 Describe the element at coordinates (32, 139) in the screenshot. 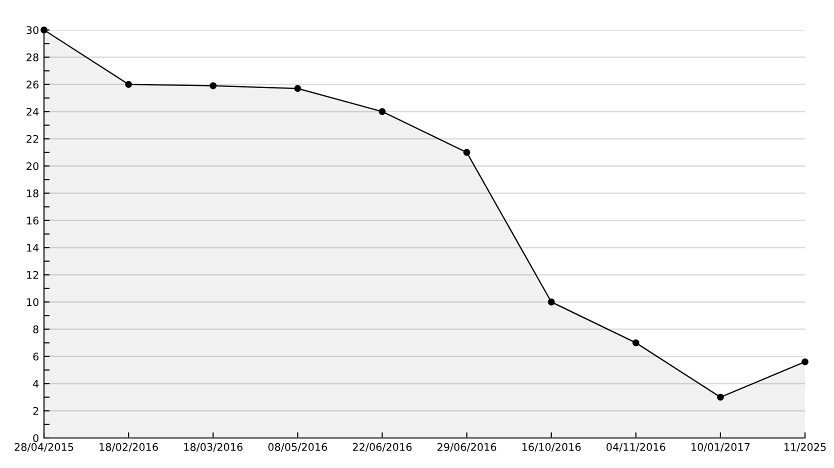

I see `y-tick-label: 22` at that location.